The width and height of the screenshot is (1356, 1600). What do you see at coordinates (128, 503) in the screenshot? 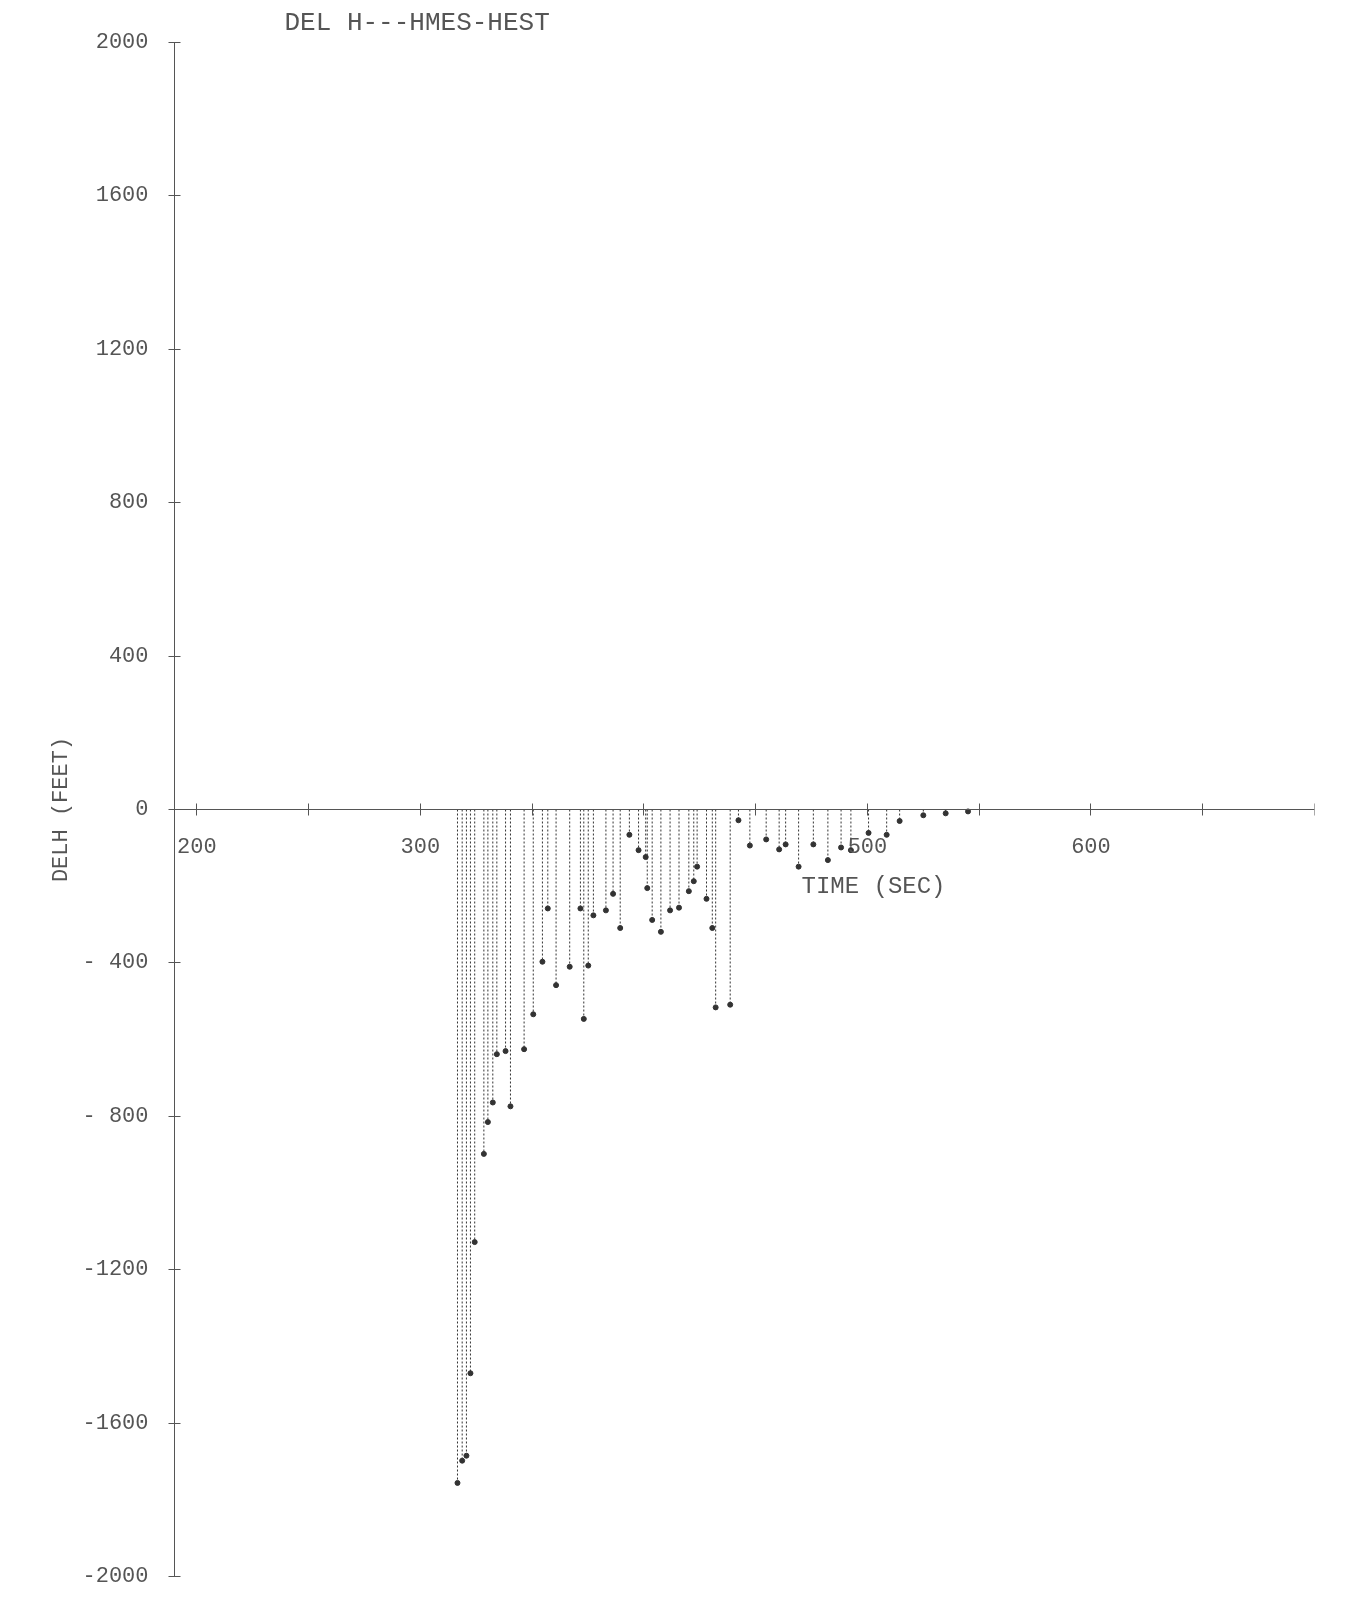
I see `y-tick-label: 800` at bounding box center [128, 503].